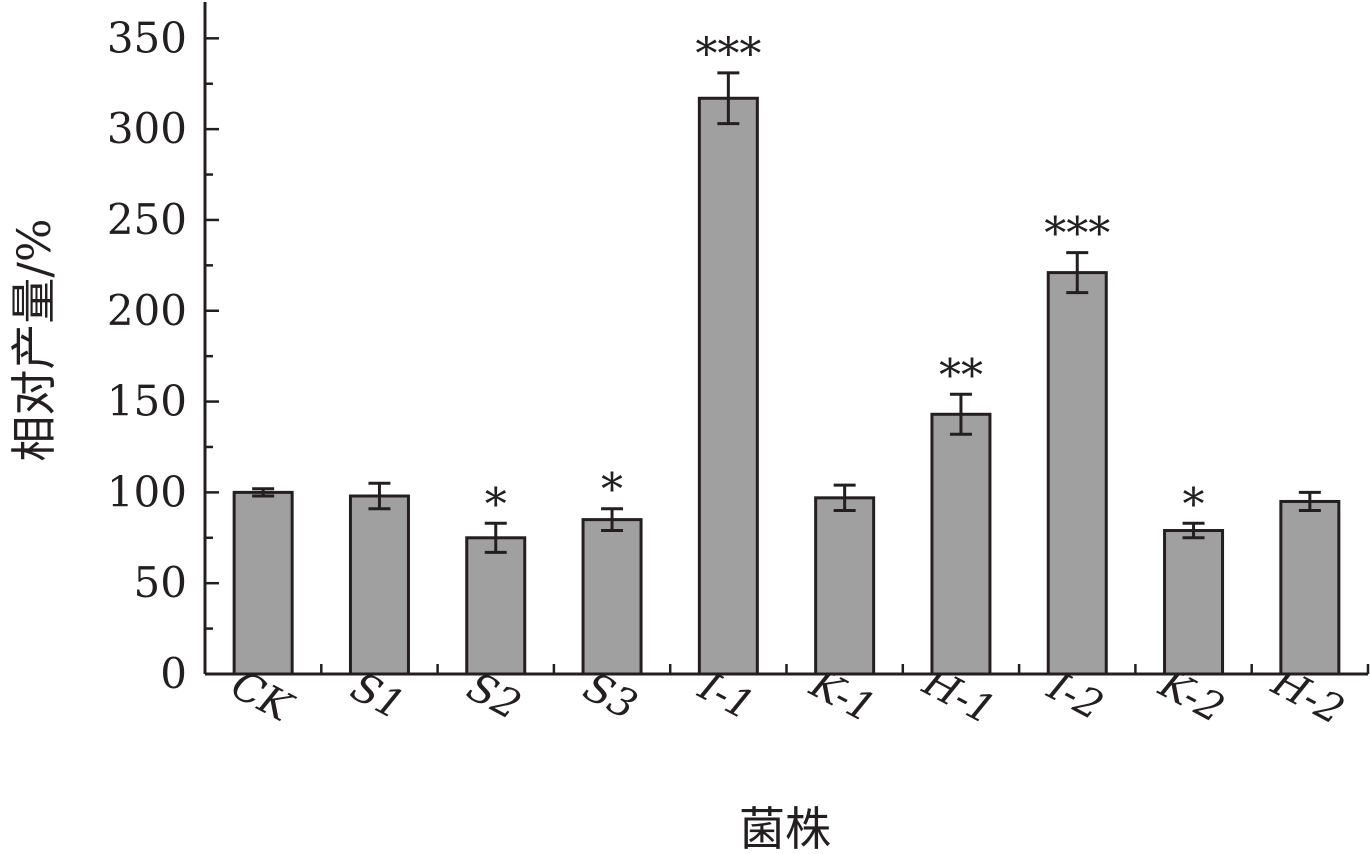  What do you see at coordinates (785, 828) in the screenshot?
I see `x-axis-title: 菌株` at bounding box center [785, 828].